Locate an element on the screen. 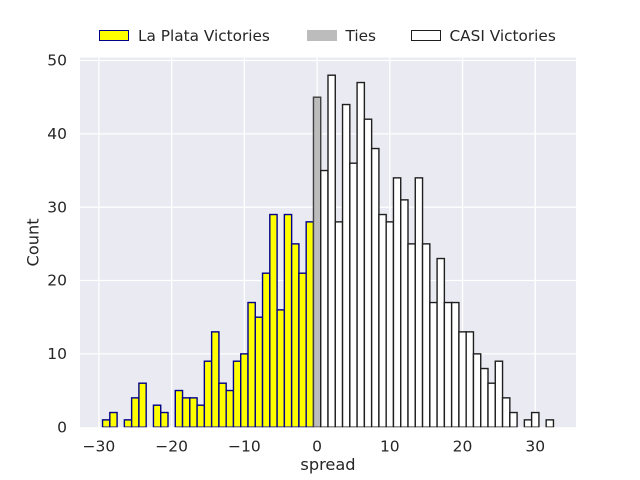  bar-la-plata-victories-spread--17 is located at coordinates (193, 412).